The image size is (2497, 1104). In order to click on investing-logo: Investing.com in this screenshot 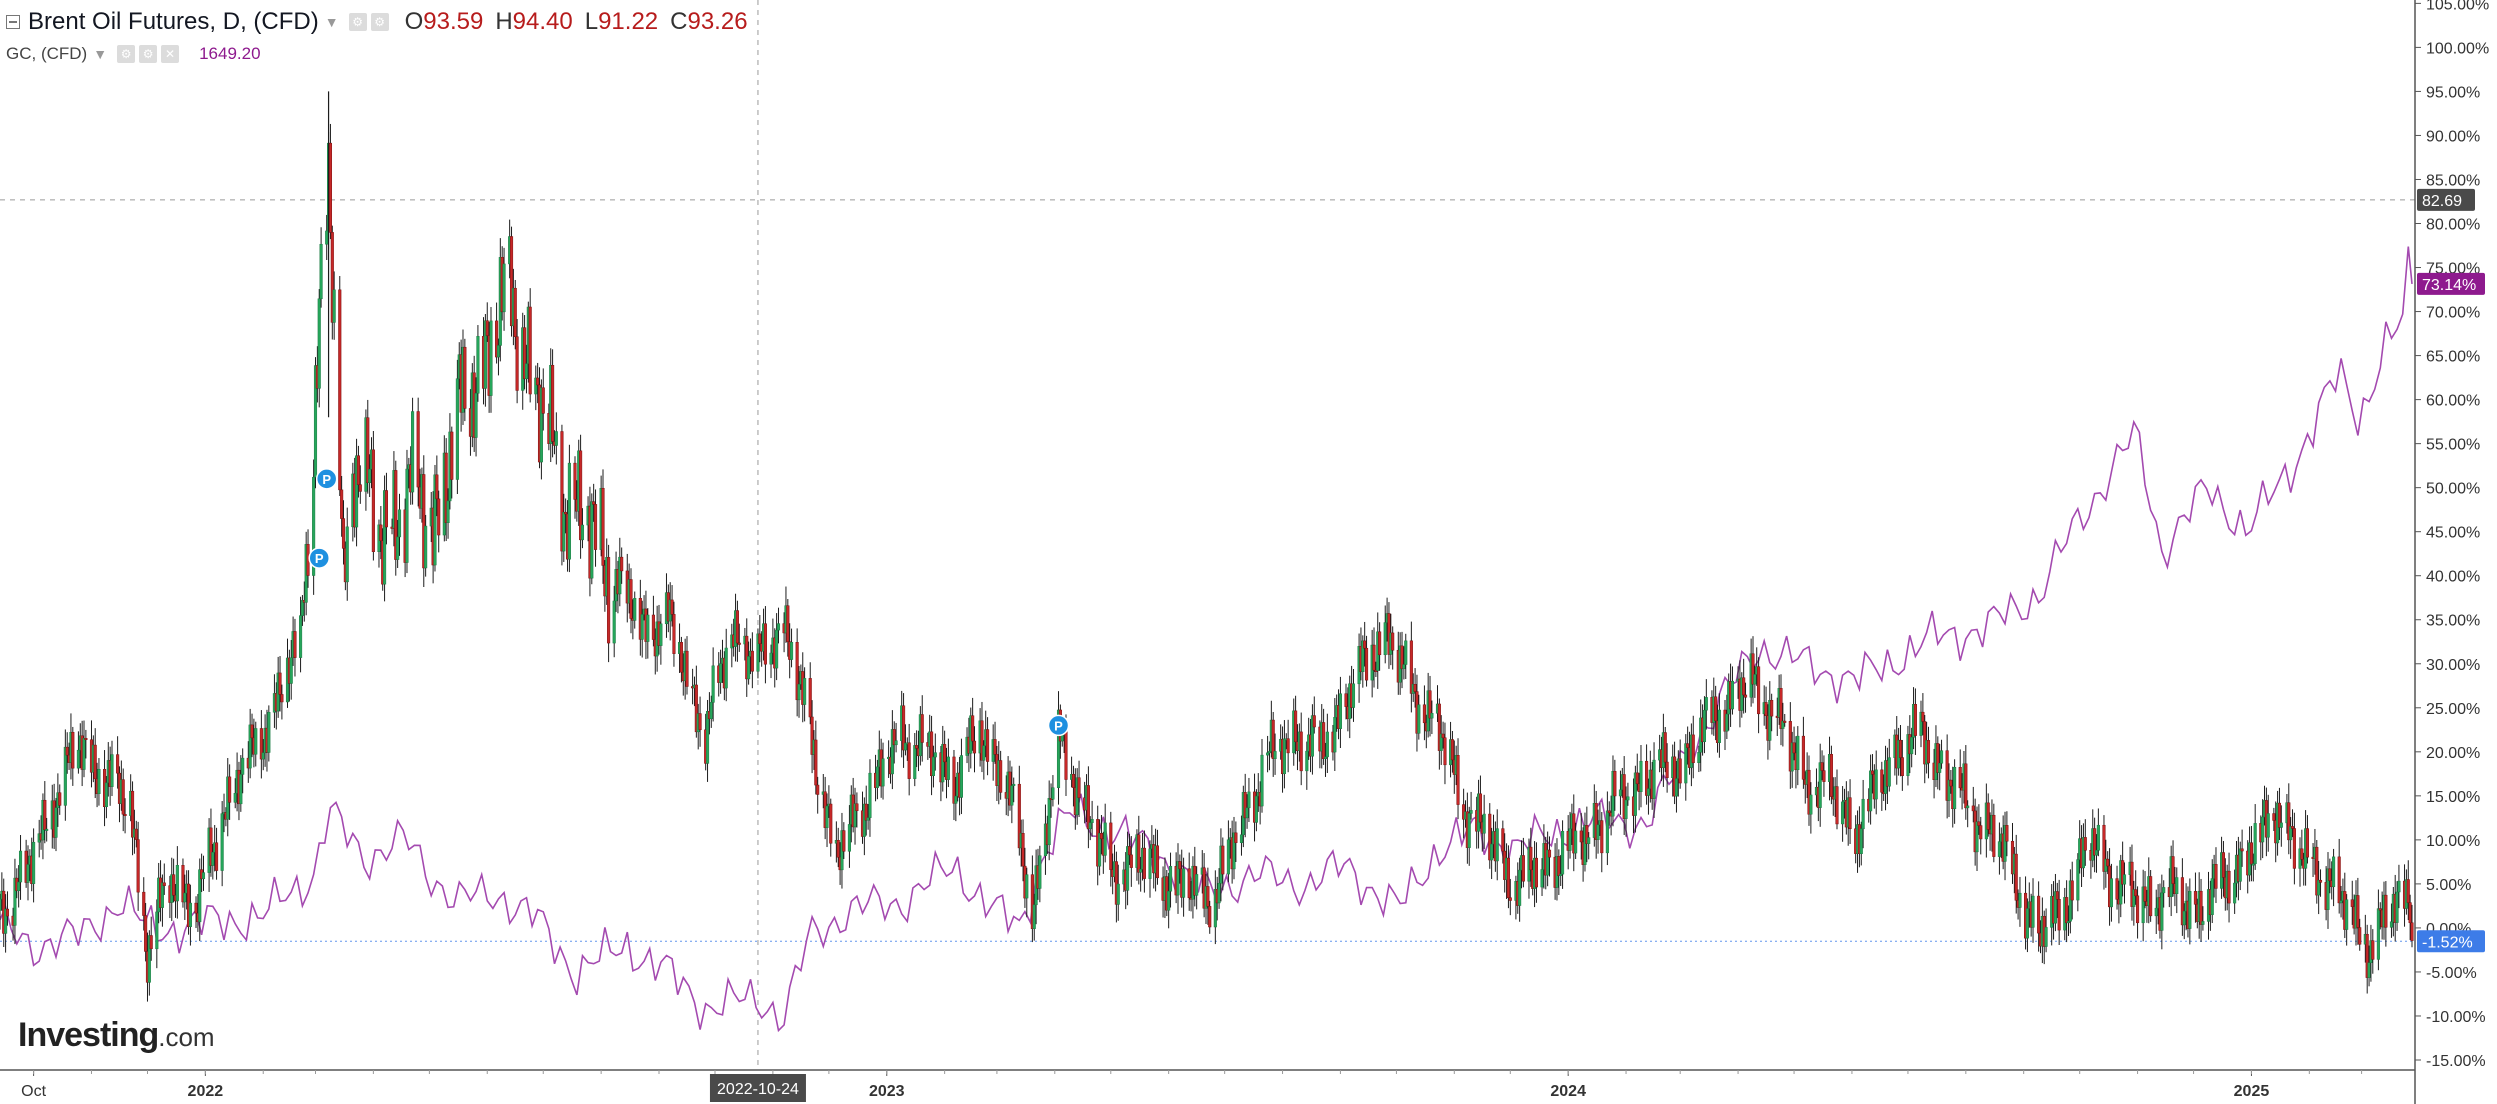, I will do `click(116, 1035)`.